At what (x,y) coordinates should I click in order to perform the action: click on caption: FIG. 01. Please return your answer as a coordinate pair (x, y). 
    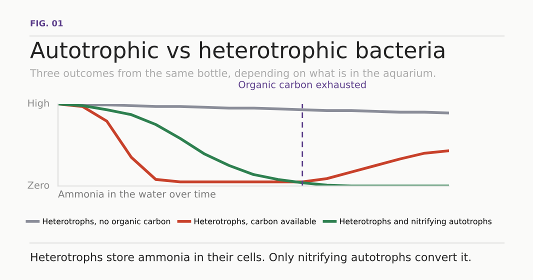
    Looking at the image, I should click on (46, 23).